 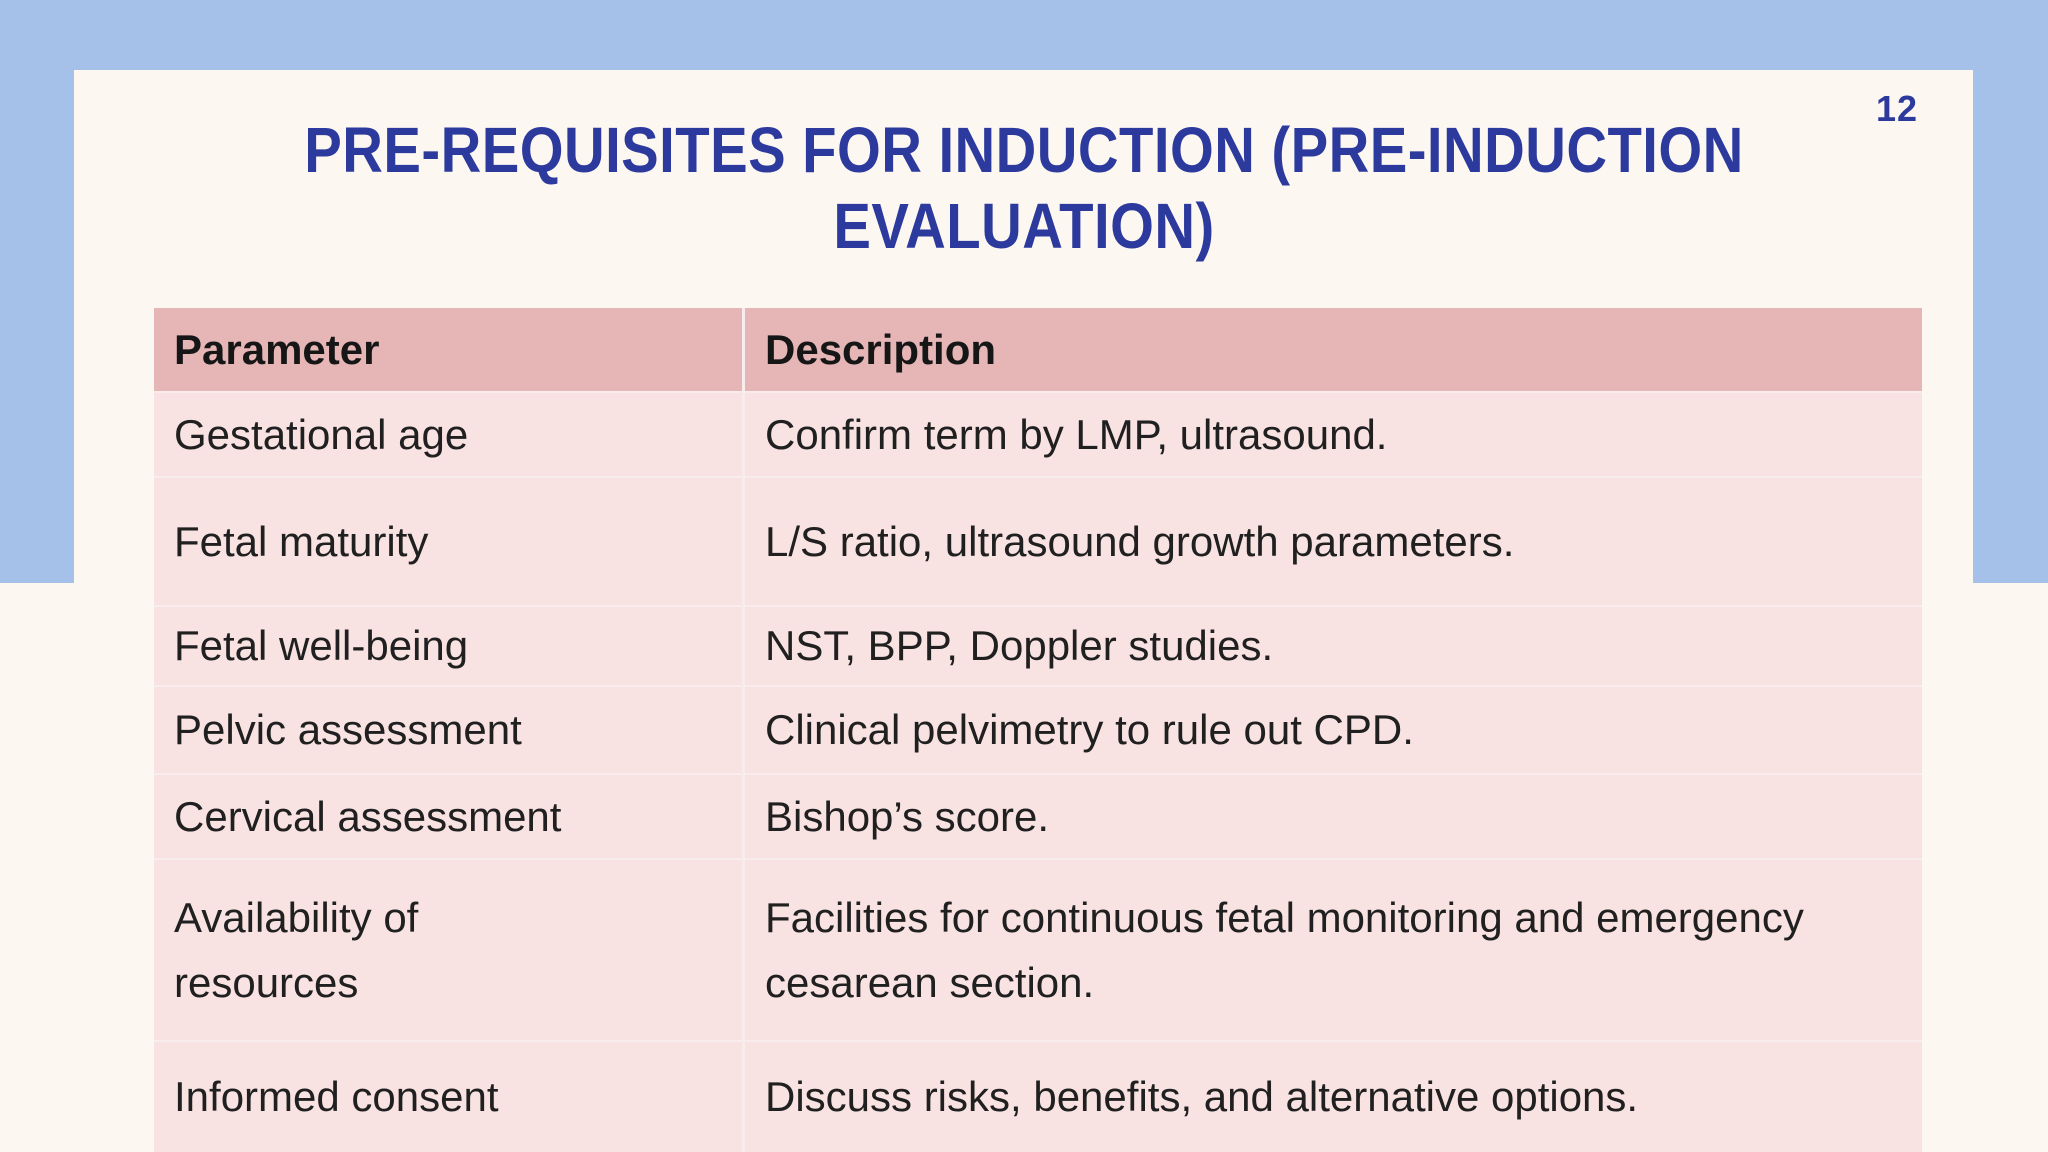 I want to click on description-text: Clinical pelvimetry to rule out CPD., so click(x=1089, y=730).